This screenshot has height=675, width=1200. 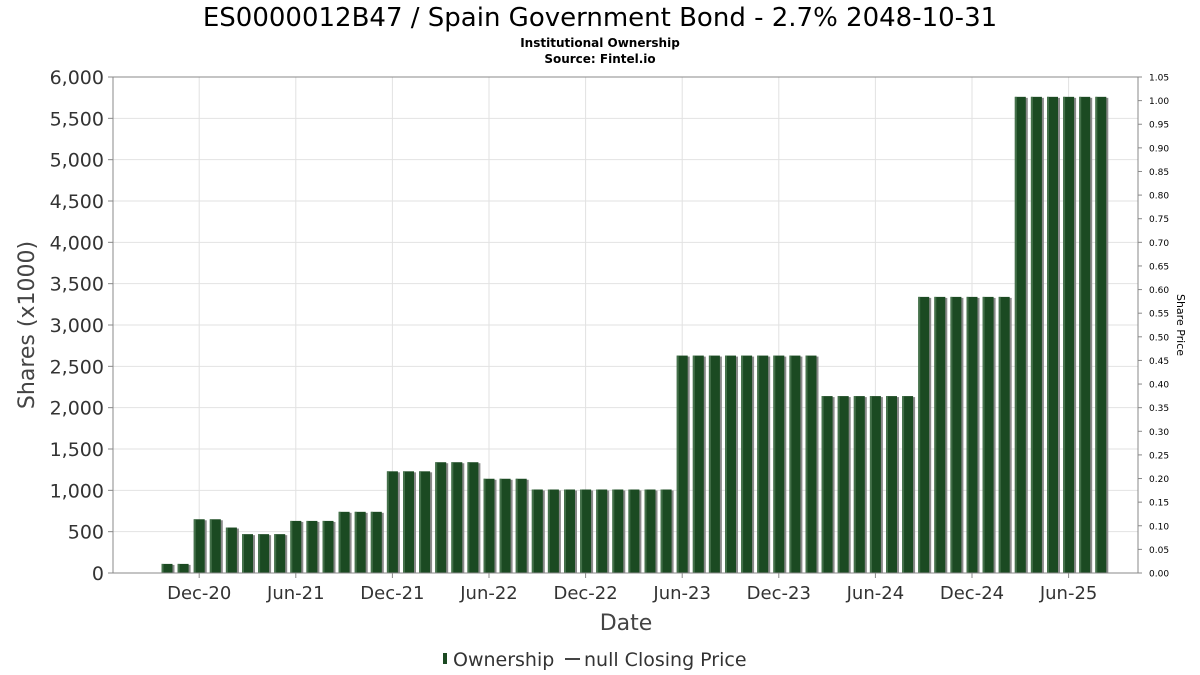 I want to click on y2-tick-label: 0.10, so click(x=1159, y=527).